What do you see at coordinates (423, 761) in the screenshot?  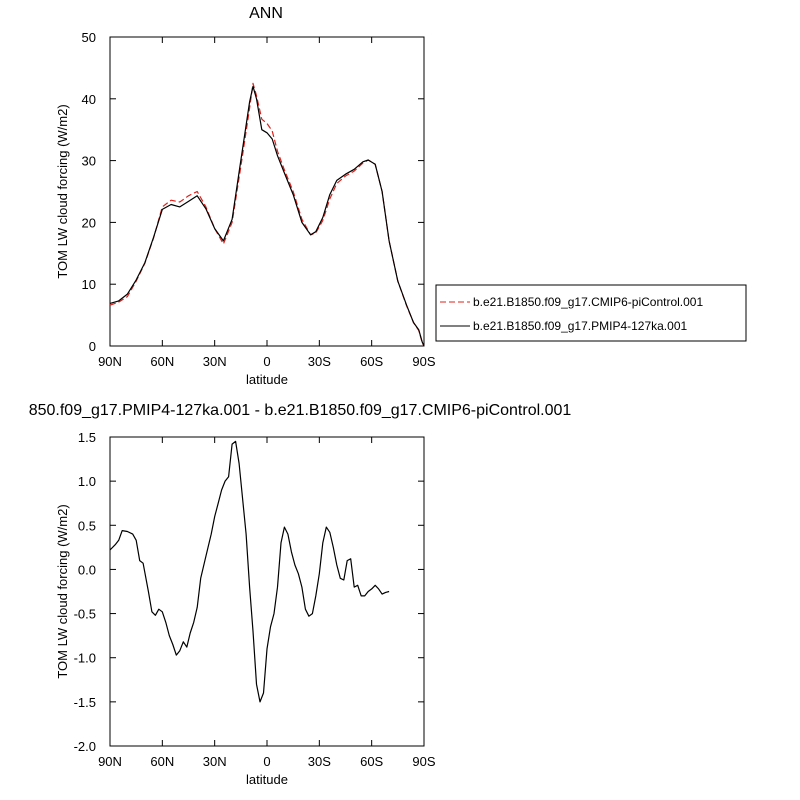 I see `bottom-x-tick-label: 90S` at bounding box center [423, 761].